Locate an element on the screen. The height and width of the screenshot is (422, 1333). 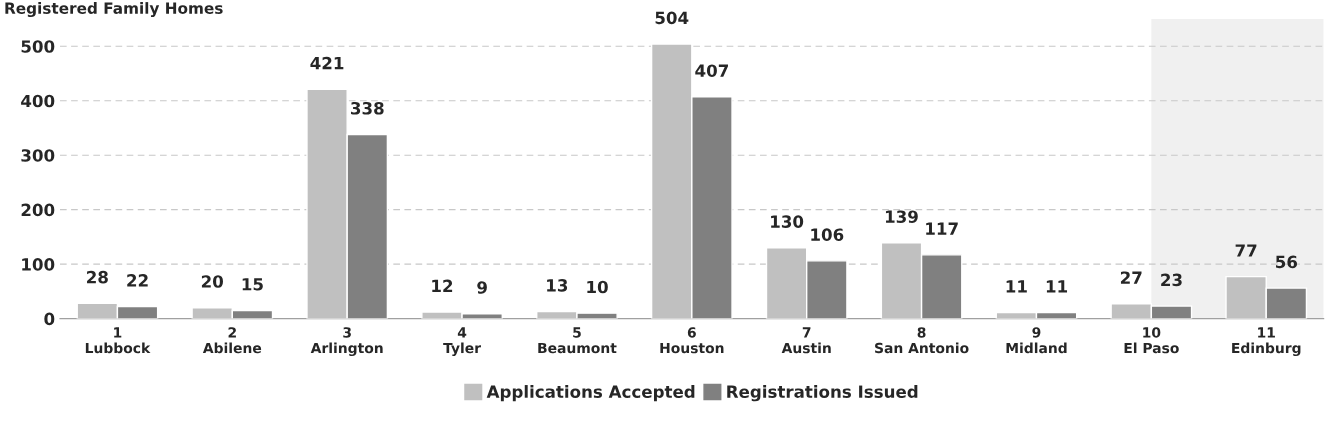
data-label: 12 is located at coordinates (442, 285).